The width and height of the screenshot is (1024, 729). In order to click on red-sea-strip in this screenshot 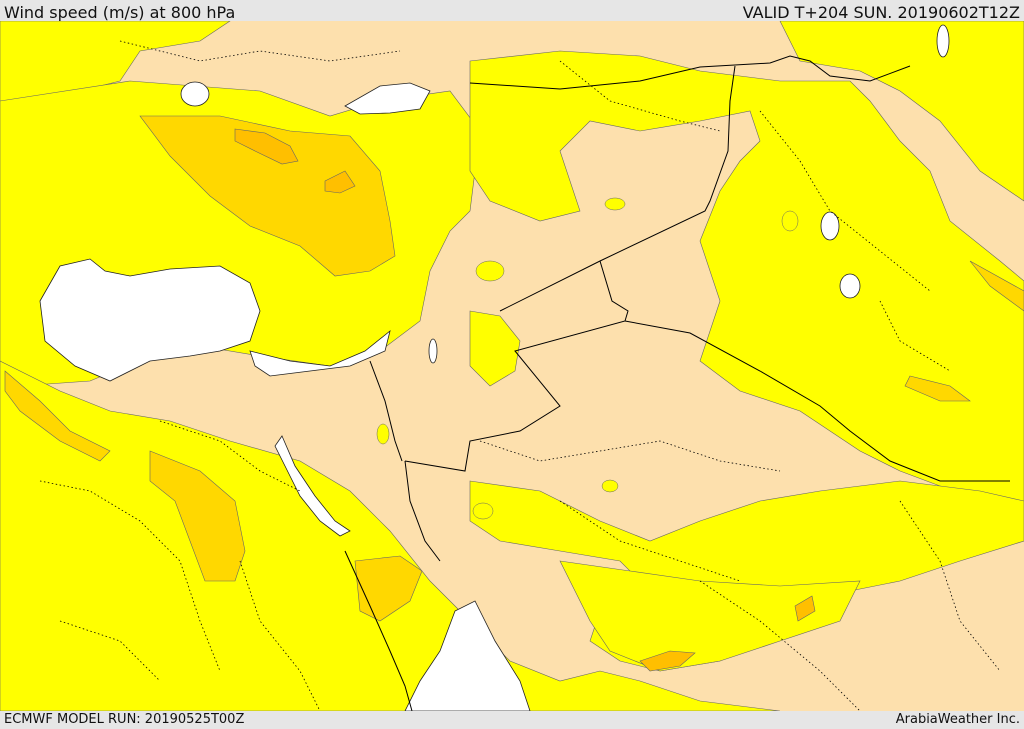, I will do `click(312, 486)`.